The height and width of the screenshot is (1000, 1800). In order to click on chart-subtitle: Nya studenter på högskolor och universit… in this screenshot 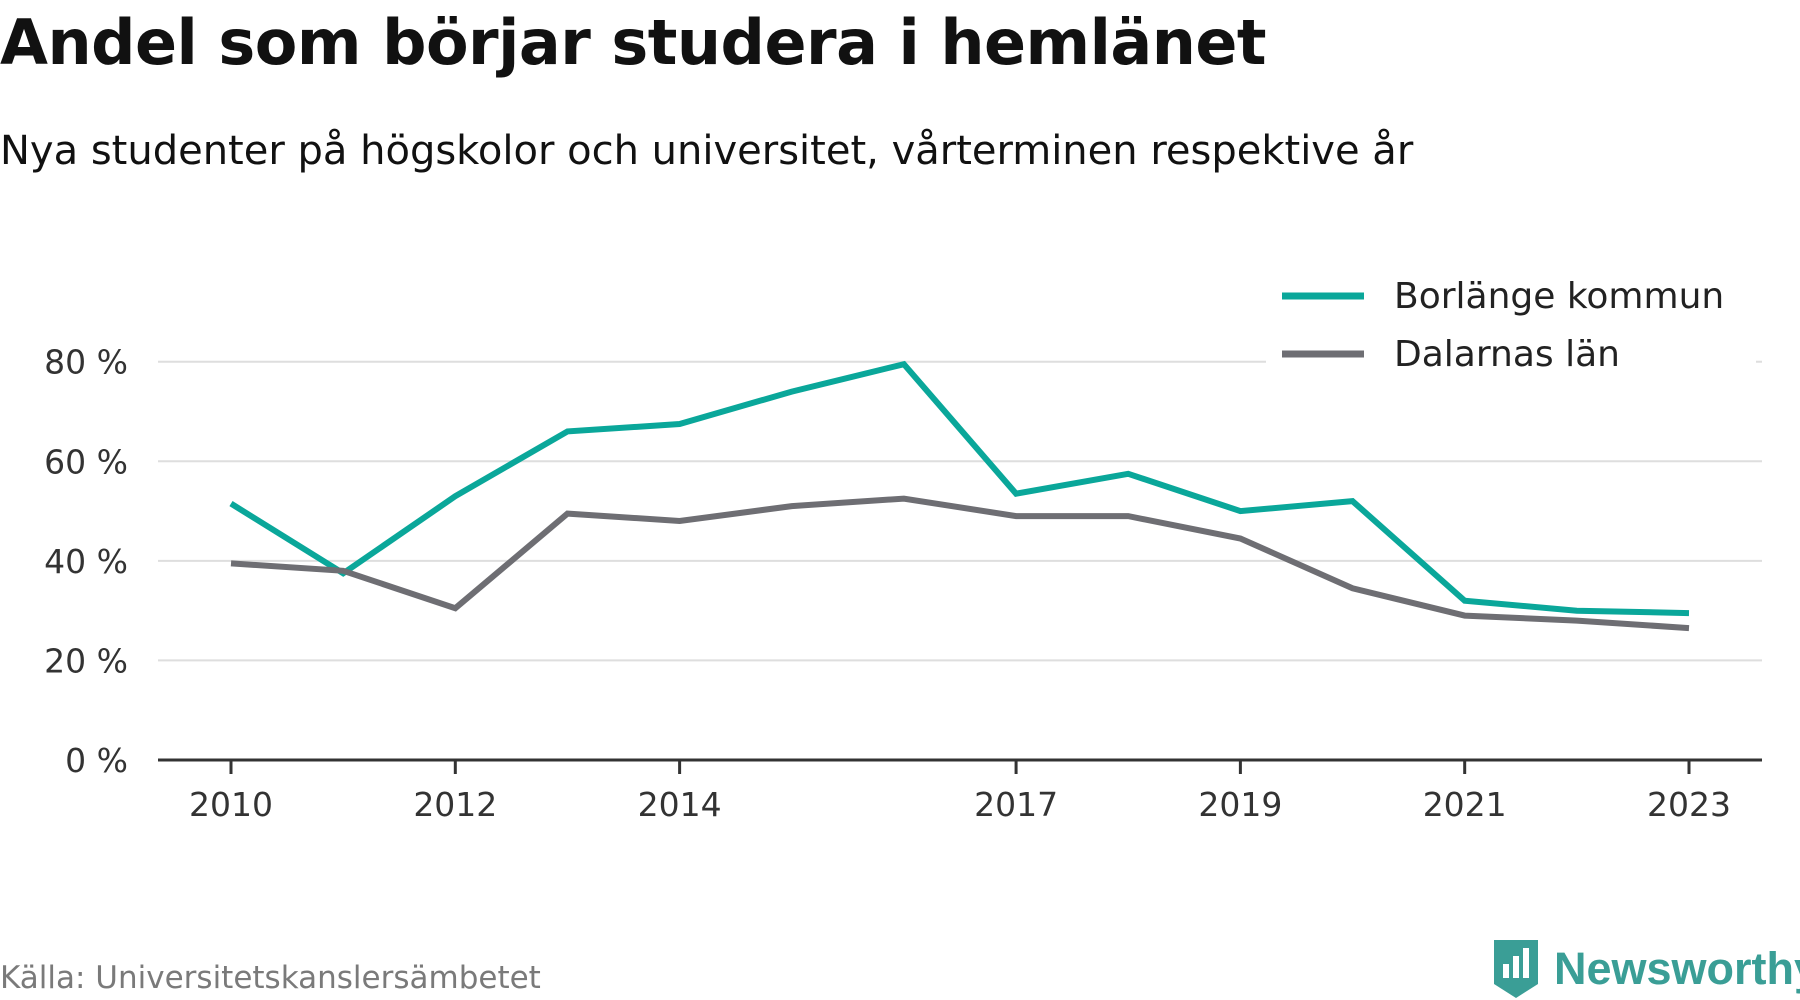, I will do `click(707, 151)`.